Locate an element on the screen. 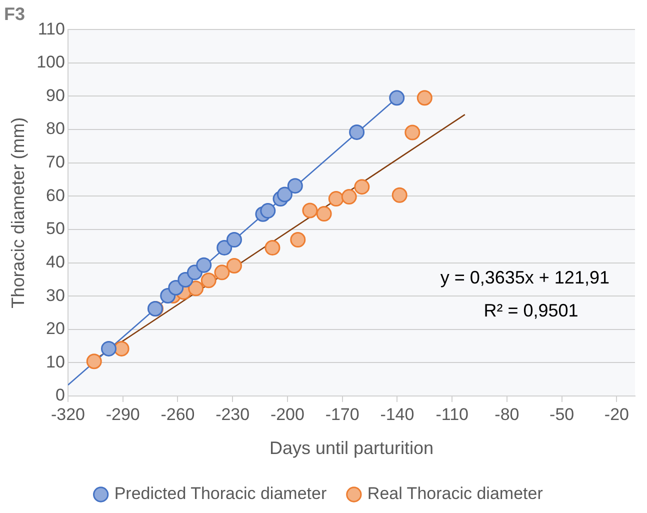  y-tick-label: 40 is located at coordinates (55, 262).